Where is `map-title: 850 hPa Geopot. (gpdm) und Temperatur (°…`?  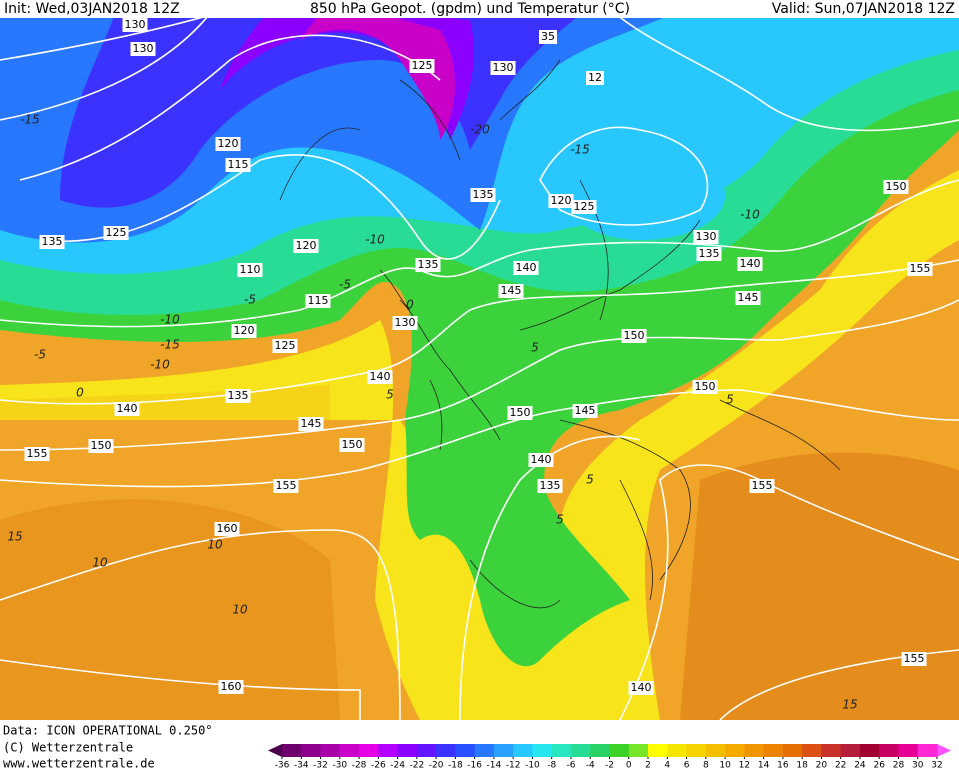
map-title: 850 hPa Geopot. (gpdm) und Temperatur (°… is located at coordinates (470, 9).